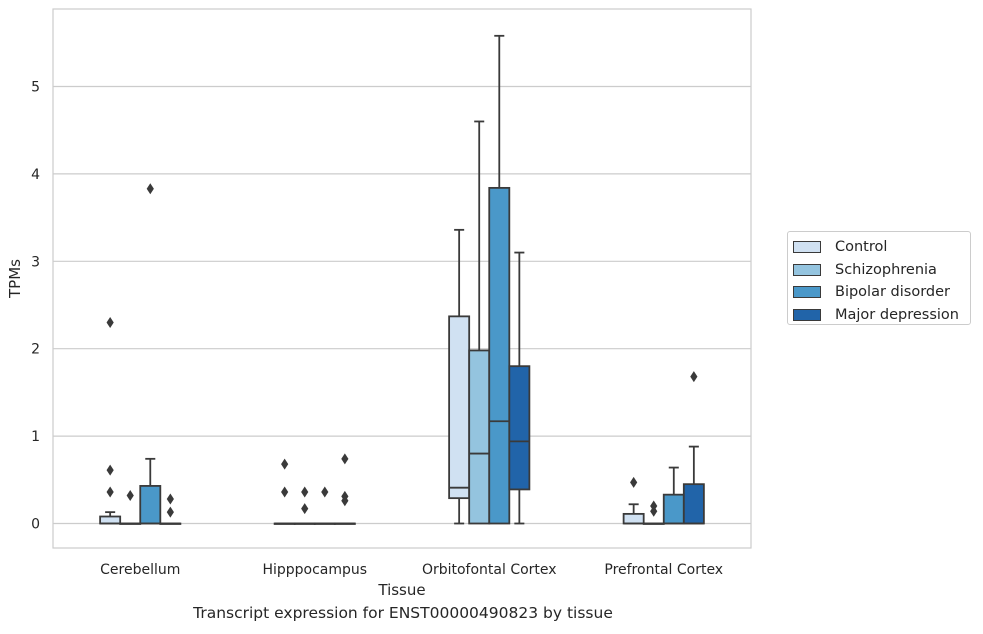  What do you see at coordinates (140, 570) in the screenshot?
I see `x-tick-label: Cerebellum` at bounding box center [140, 570].